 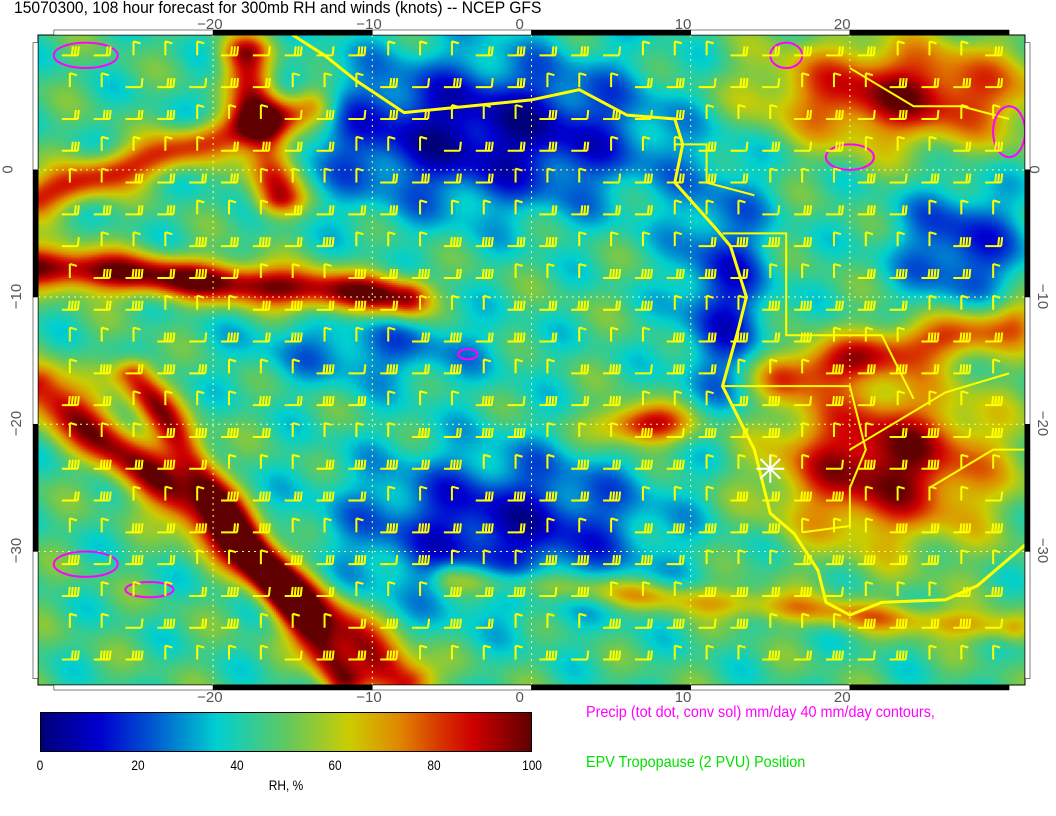 What do you see at coordinates (286, 732) in the screenshot?
I see `rh-colorbar` at bounding box center [286, 732].